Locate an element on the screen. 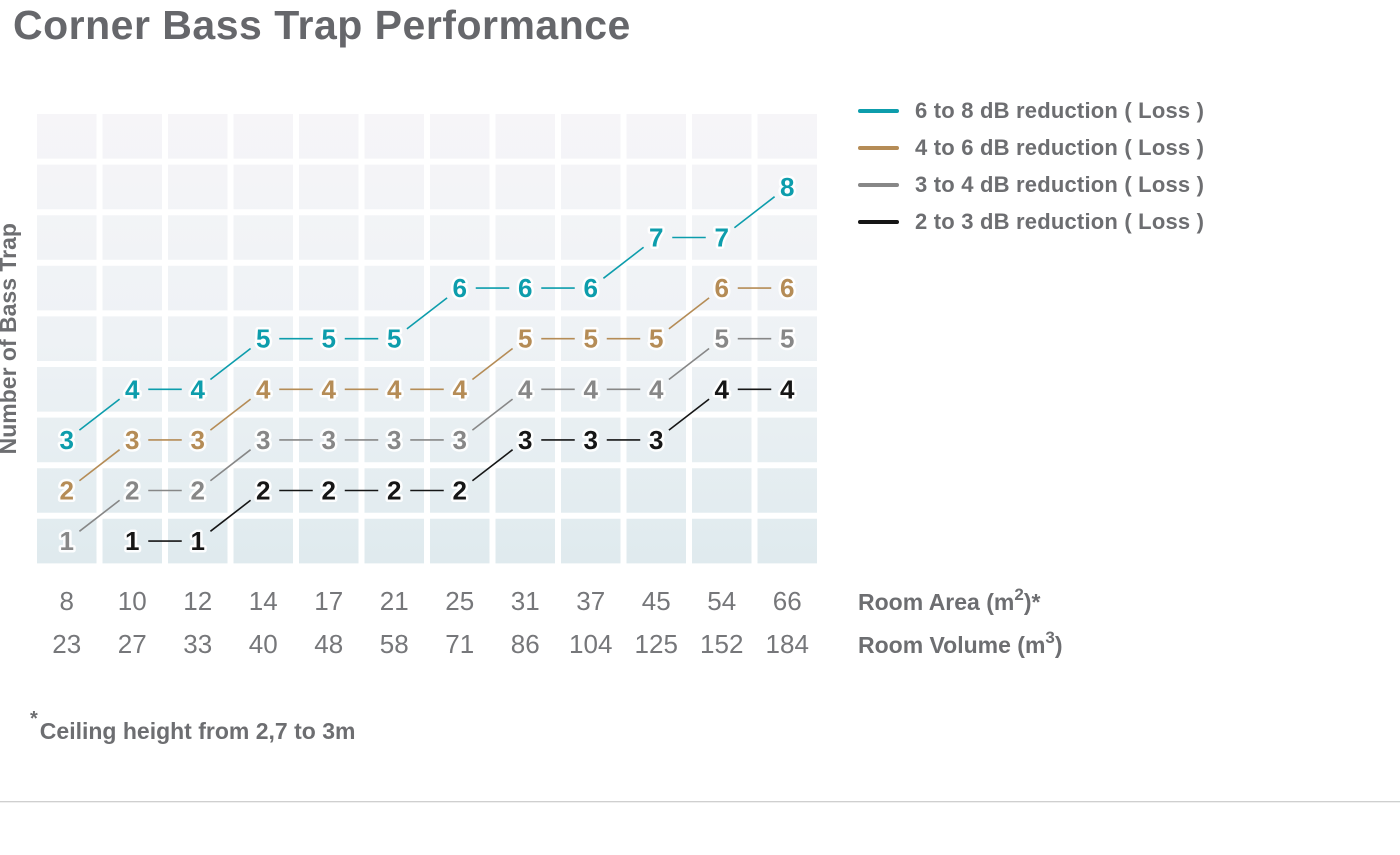 Image resolution: width=1400 pixels, height=855 pixels. tick-label: 27 is located at coordinates (132, 644).